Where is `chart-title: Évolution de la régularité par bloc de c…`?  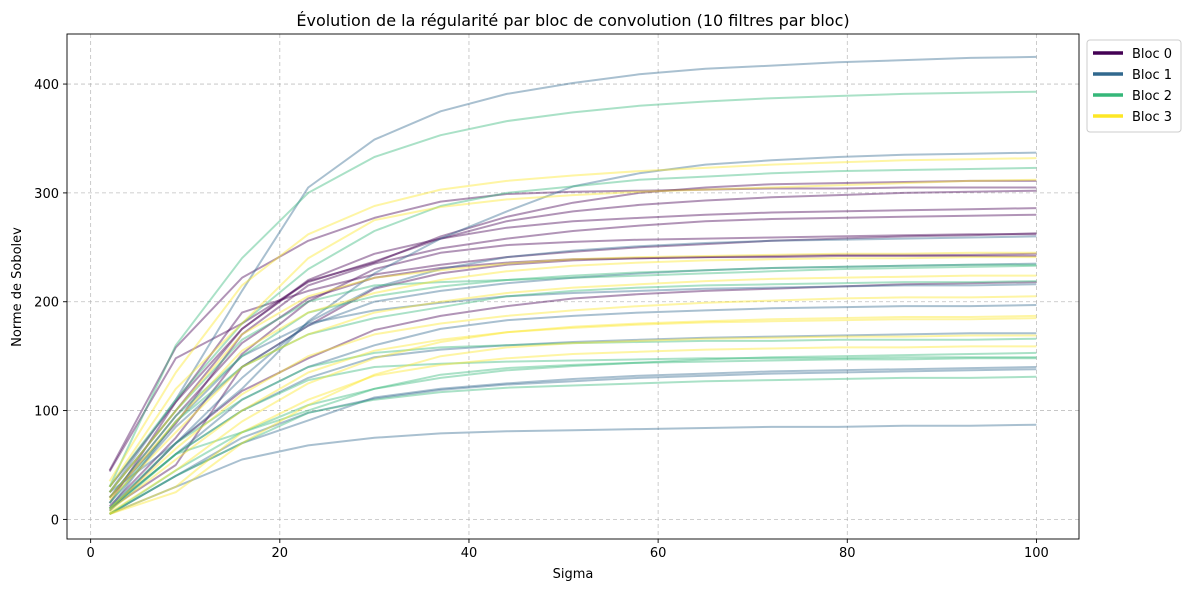 chart-title: Évolution de la régularité par bloc de c… is located at coordinates (572, 20).